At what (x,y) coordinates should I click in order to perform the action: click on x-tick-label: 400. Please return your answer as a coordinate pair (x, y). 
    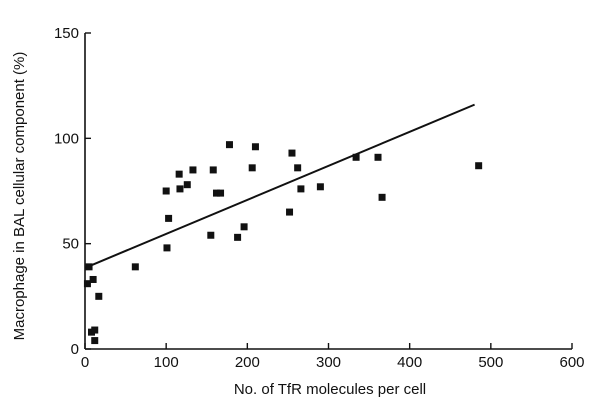
    Looking at the image, I should click on (409, 362).